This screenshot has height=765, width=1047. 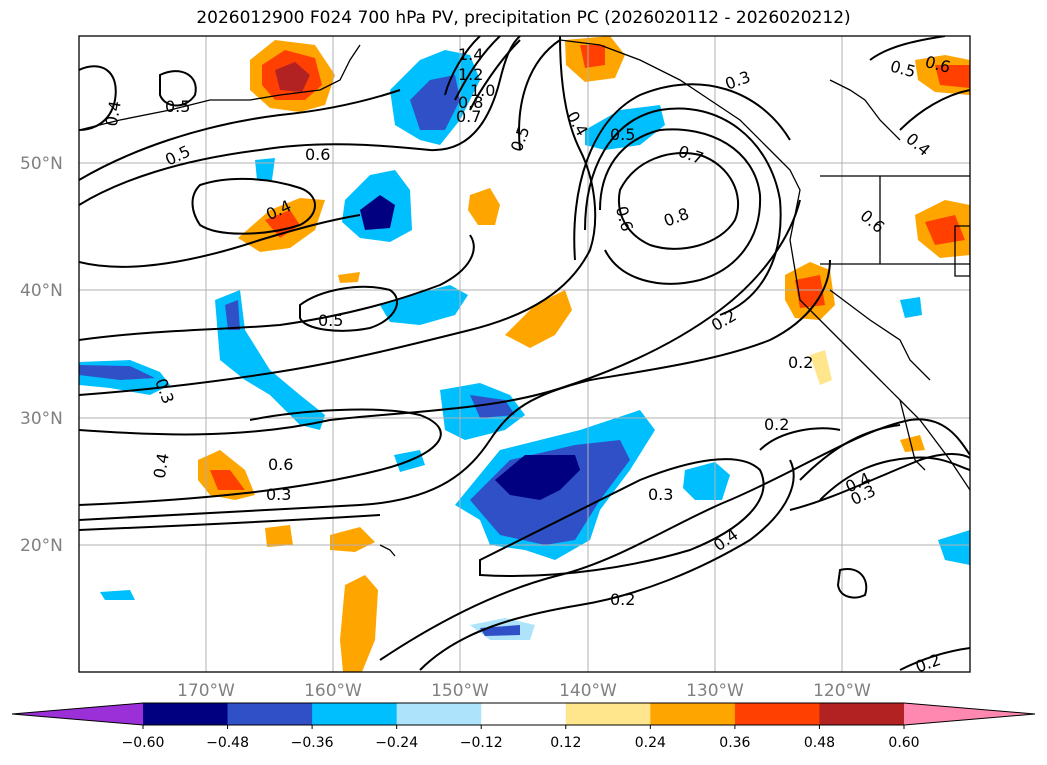 I want to click on lat-label-50n: 50°N, so click(x=41, y=164).